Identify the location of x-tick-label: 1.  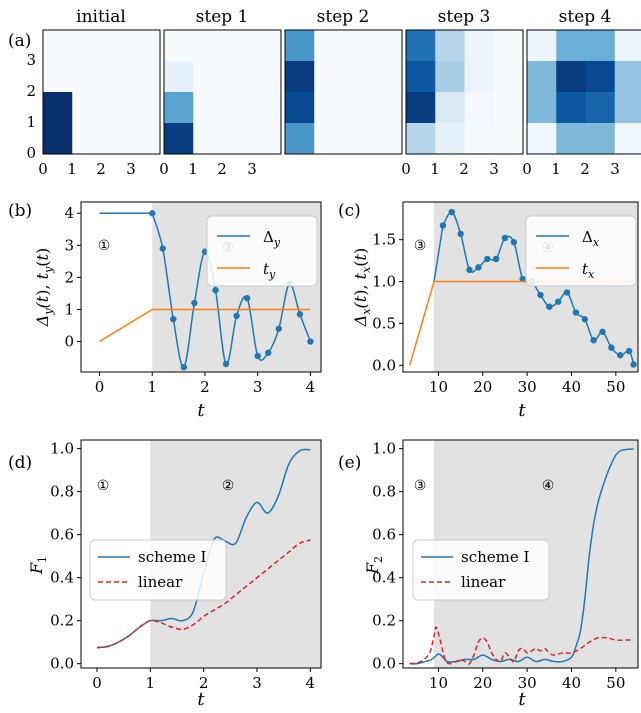
(151, 683).